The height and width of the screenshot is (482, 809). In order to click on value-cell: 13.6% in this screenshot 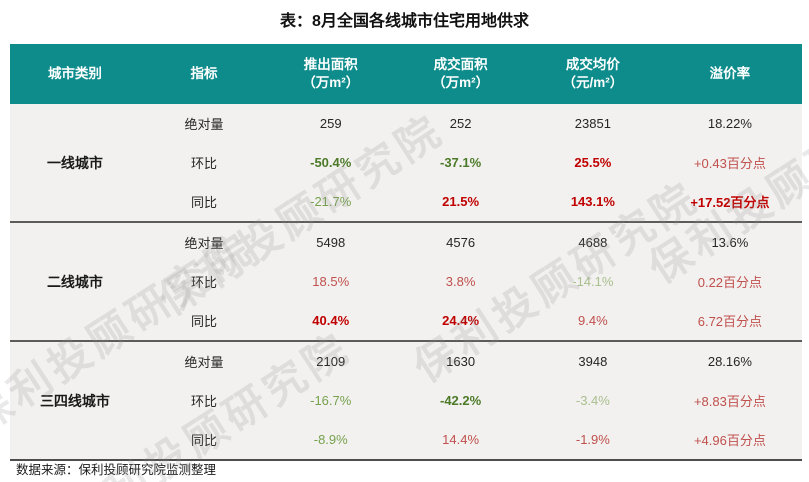, I will do `click(730, 242)`.